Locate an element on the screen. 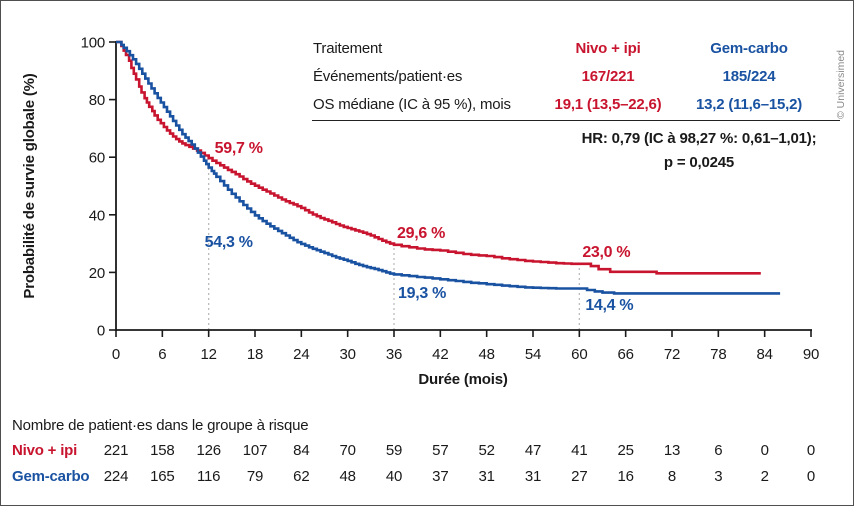 This screenshot has width=854, height=506. x-tick-label: 0 is located at coordinates (116, 354).